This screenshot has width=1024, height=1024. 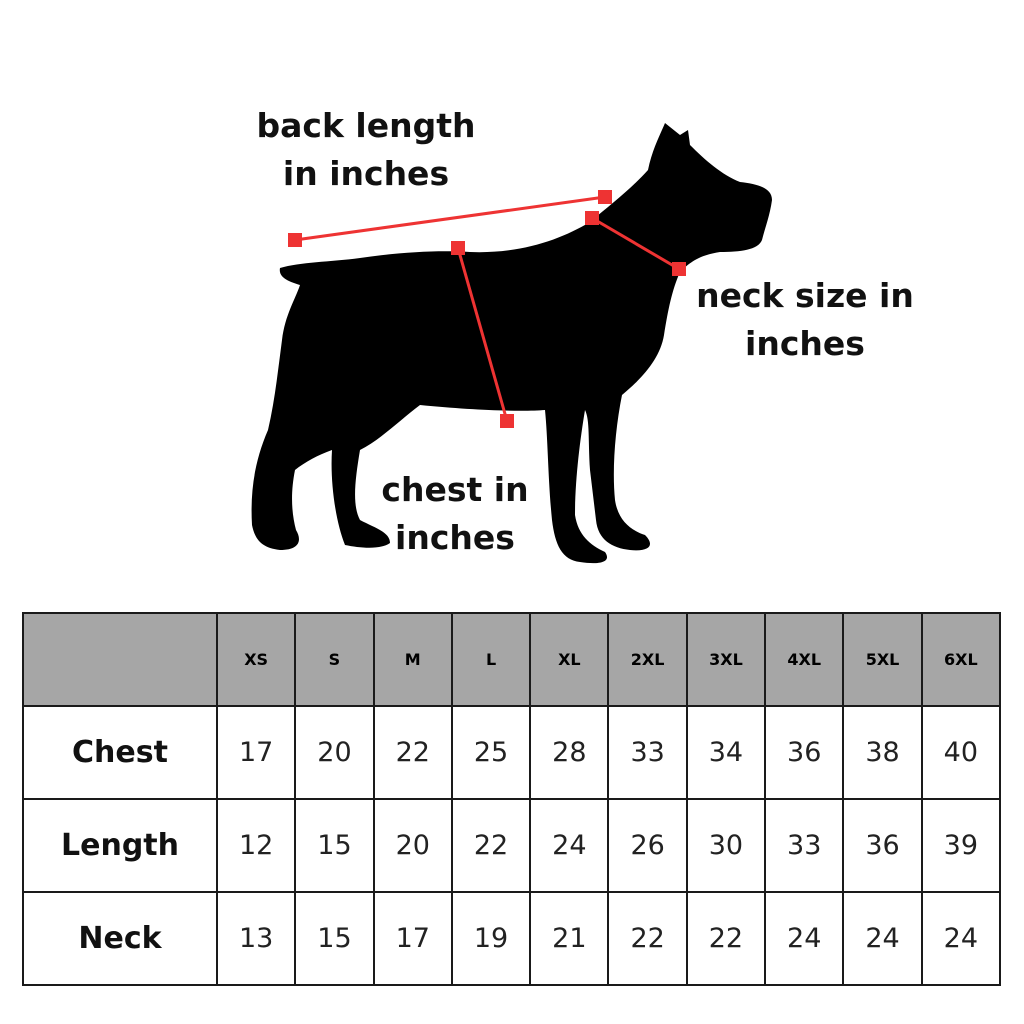 What do you see at coordinates (455, 514) in the screenshot?
I see `chest-label: chest in inches` at bounding box center [455, 514].